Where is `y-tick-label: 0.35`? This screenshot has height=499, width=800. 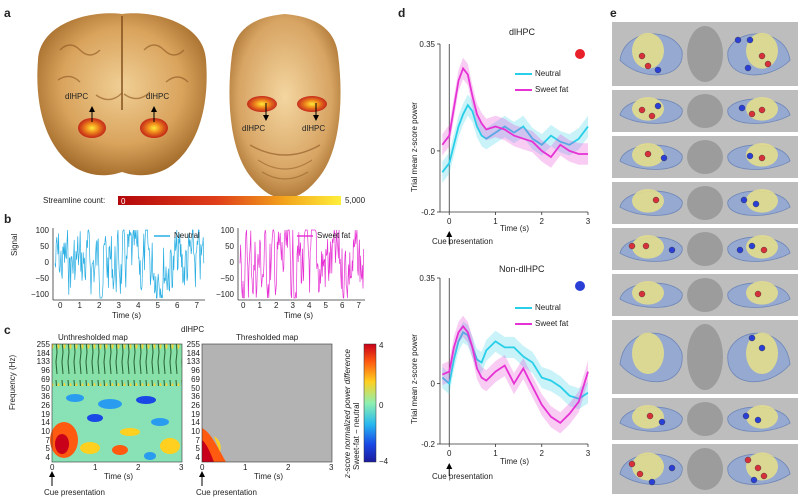 y-tick-label: 0.35 is located at coordinates (427, 278).